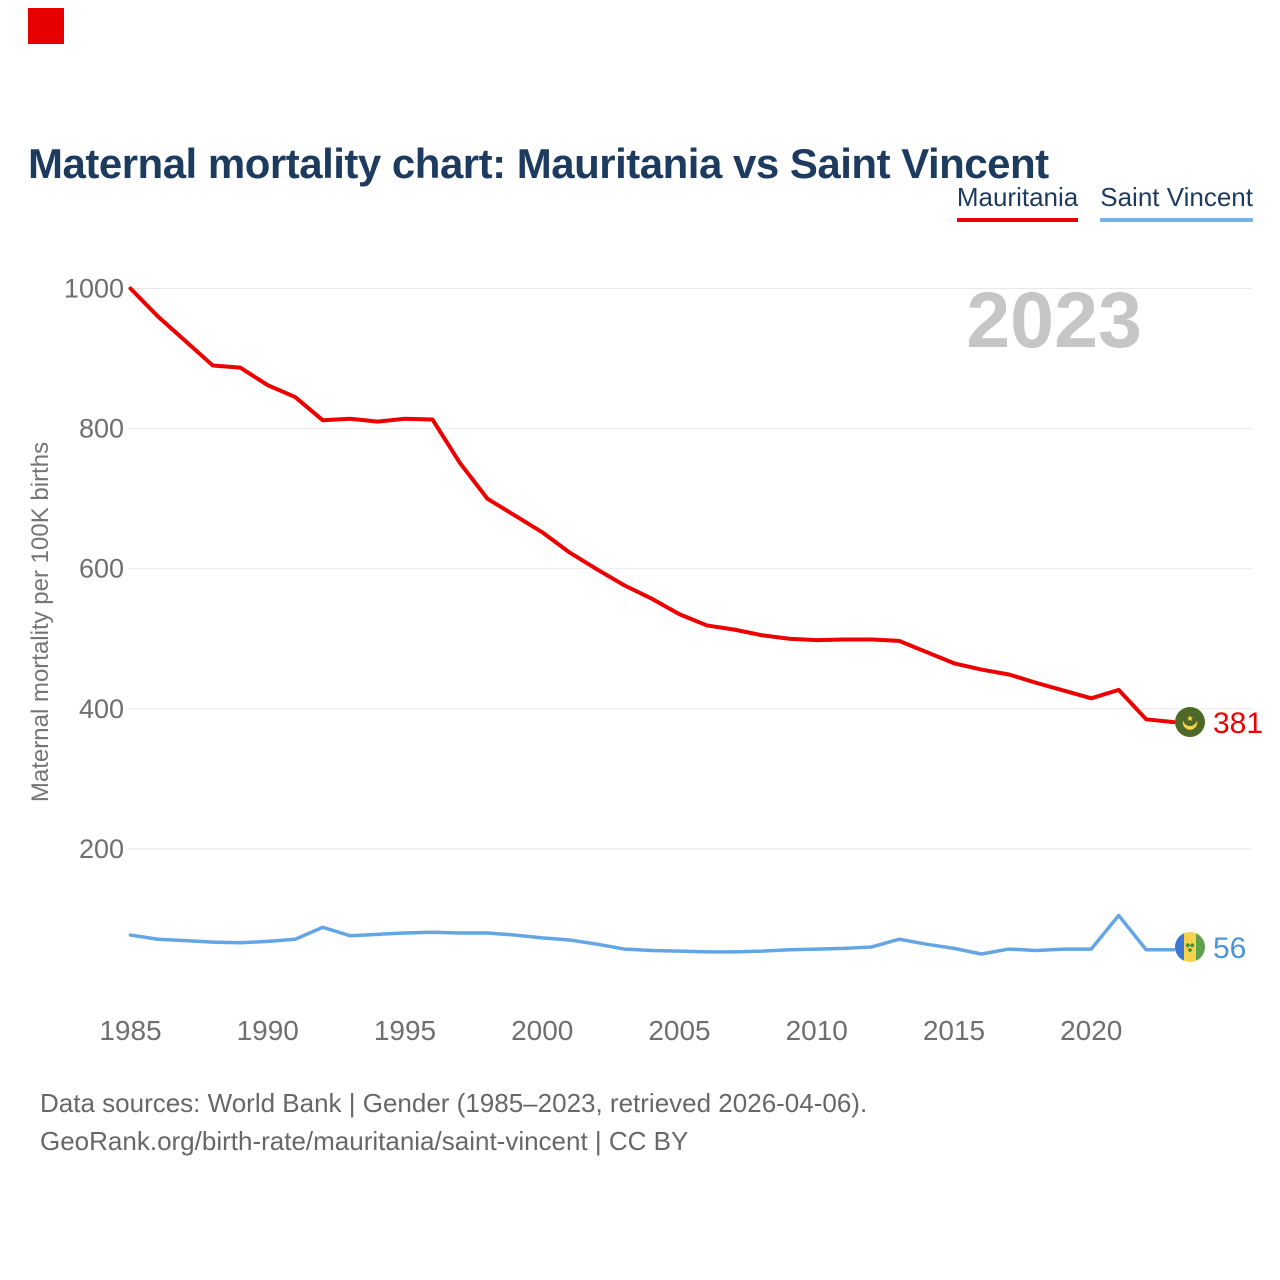 This screenshot has width=1280, height=1280. What do you see at coordinates (94, 289) in the screenshot?
I see `y-tick-label: 1000` at bounding box center [94, 289].